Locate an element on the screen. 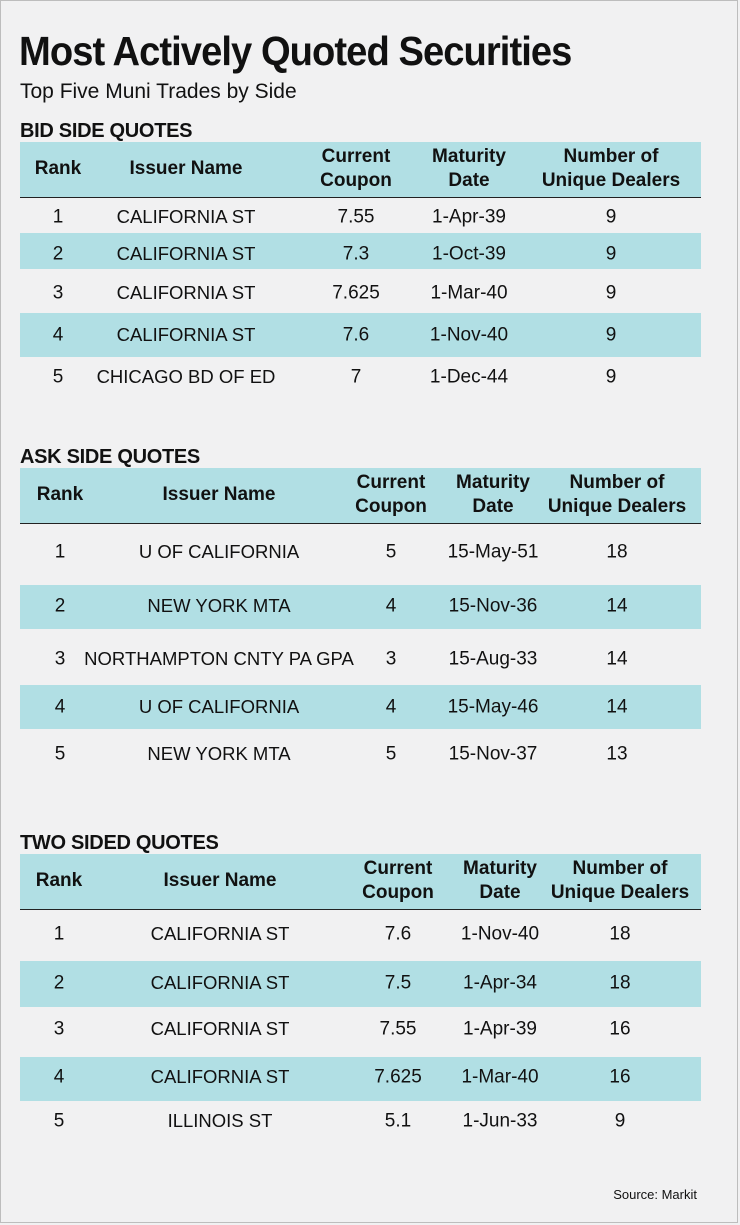 This screenshot has width=740, height=1225. cell-coupon: 7 is located at coordinates (356, 377).